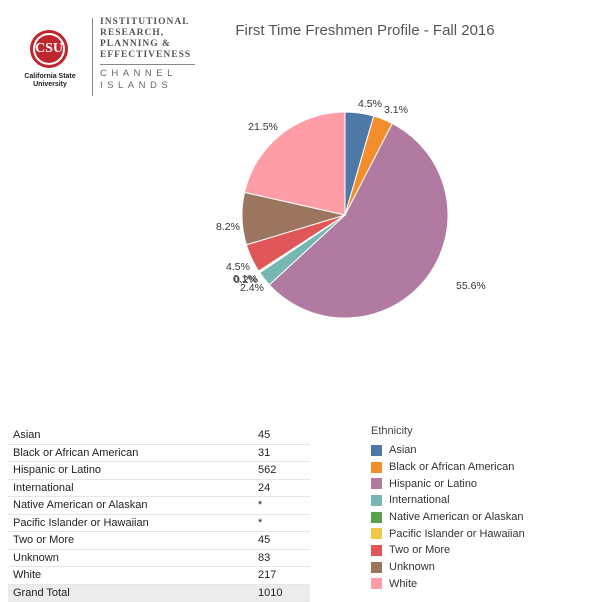 This screenshot has height=602, width=600. What do you see at coordinates (130, 488) in the screenshot?
I see `row-label: International` at bounding box center [130, 488].